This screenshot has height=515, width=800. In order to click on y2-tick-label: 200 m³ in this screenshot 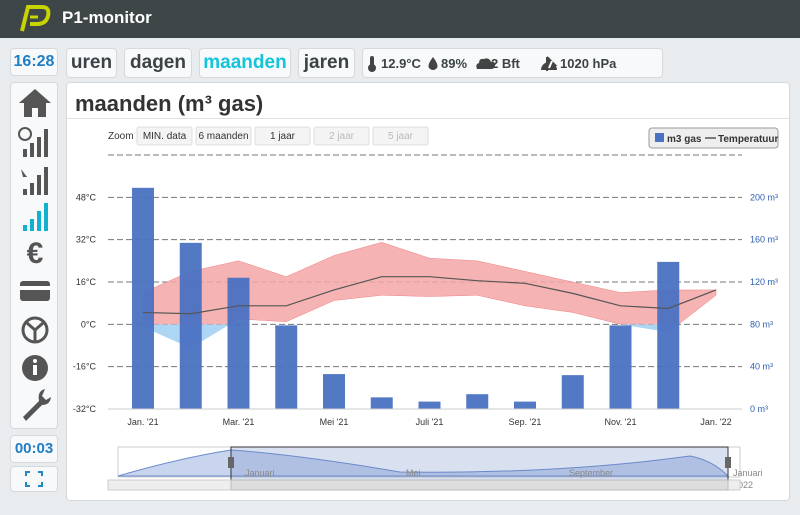, I will do `click(764, 197)`.